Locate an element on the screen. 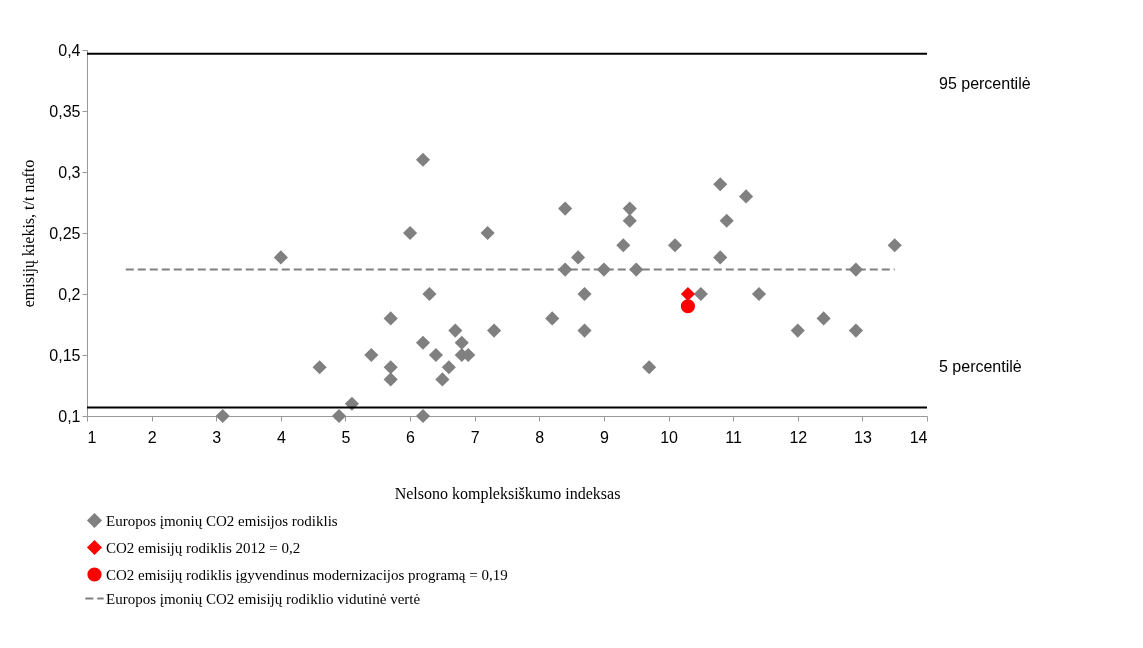 The image size is (1143, 648). legend-label: CO2 emisijų rodiklis įgyvendinus modernizacijos programą = 0,19 is located at coordinates (307, 574).